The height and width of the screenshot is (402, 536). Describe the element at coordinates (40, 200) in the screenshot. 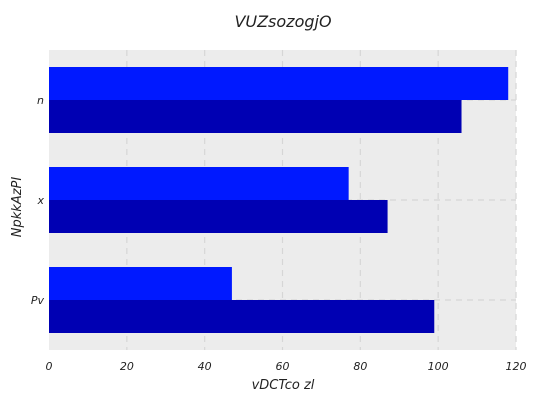

I see `y-tick-label: x` at that location.